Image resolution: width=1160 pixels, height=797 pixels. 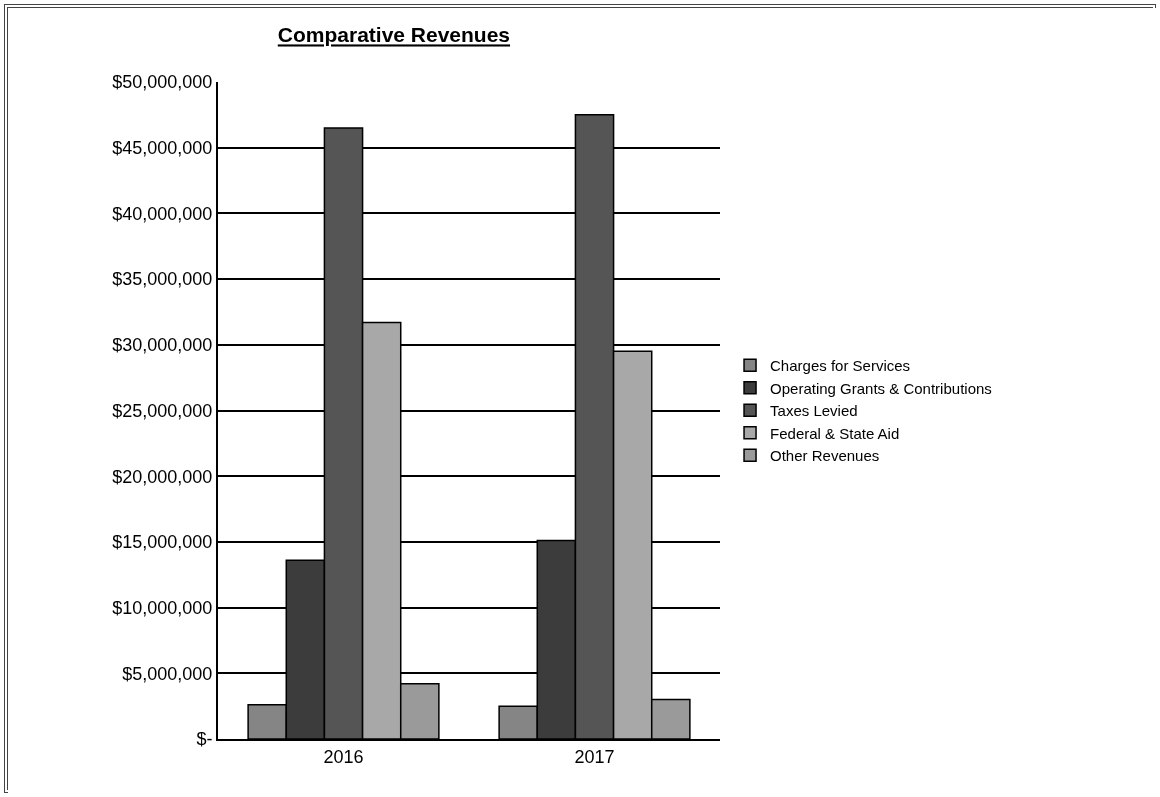 What do you see at coordinates (162, 542) in the screenshot?
I see `y-tick-label: $15,000,000` at bounding box center [162, 542].